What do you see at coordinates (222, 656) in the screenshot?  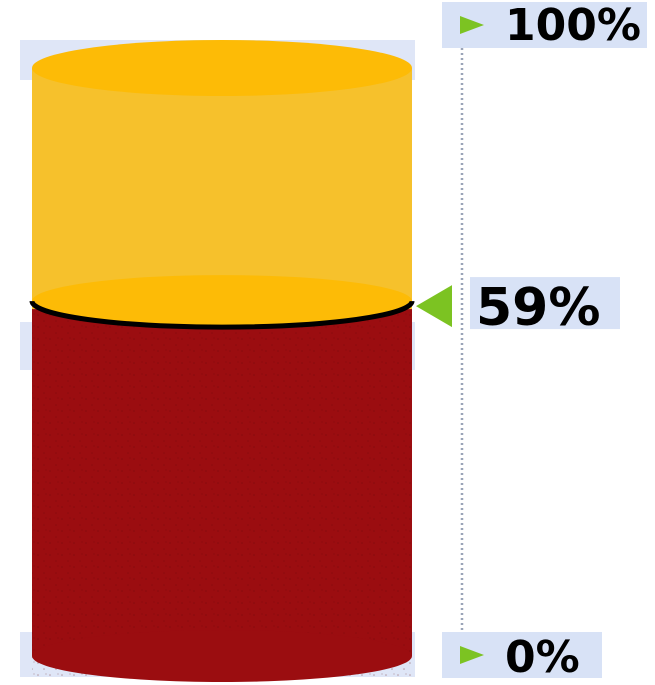 I see `cylinder-bottom-cap` at bounding box center [222, 656].